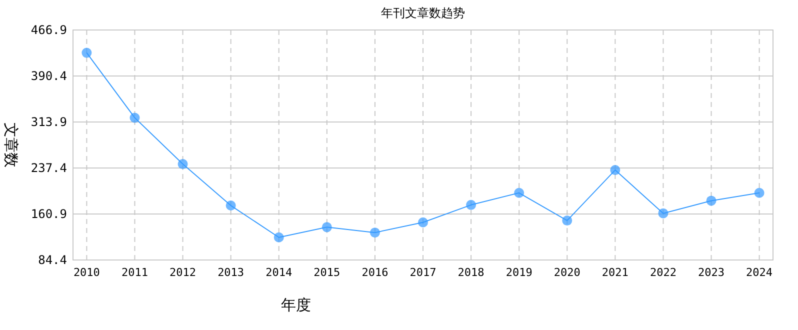 This screenshot has width=798, height=330. What do you see at coordinates (663, 272) in the screenshot?
I see `x-tick-label: 2022` at bounding box center [663, 272].